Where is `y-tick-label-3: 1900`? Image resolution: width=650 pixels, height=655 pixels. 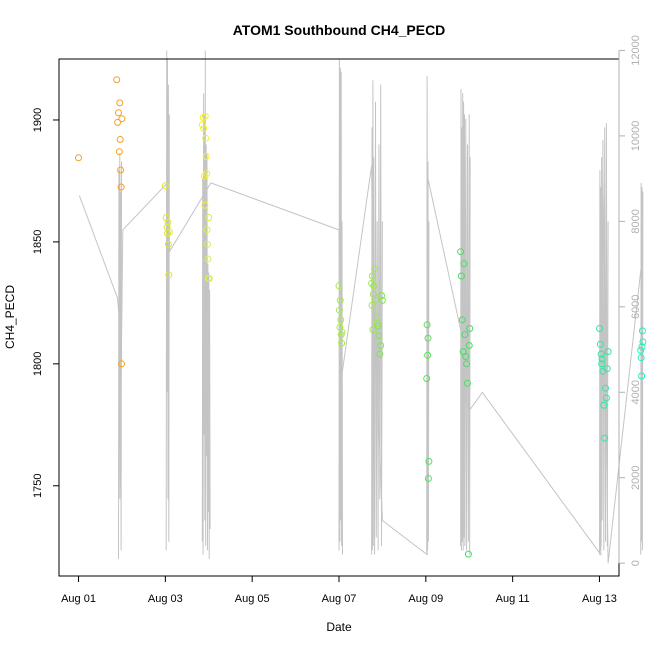 y-tick-label-3: 1900 is located at coordinates (38, 120).